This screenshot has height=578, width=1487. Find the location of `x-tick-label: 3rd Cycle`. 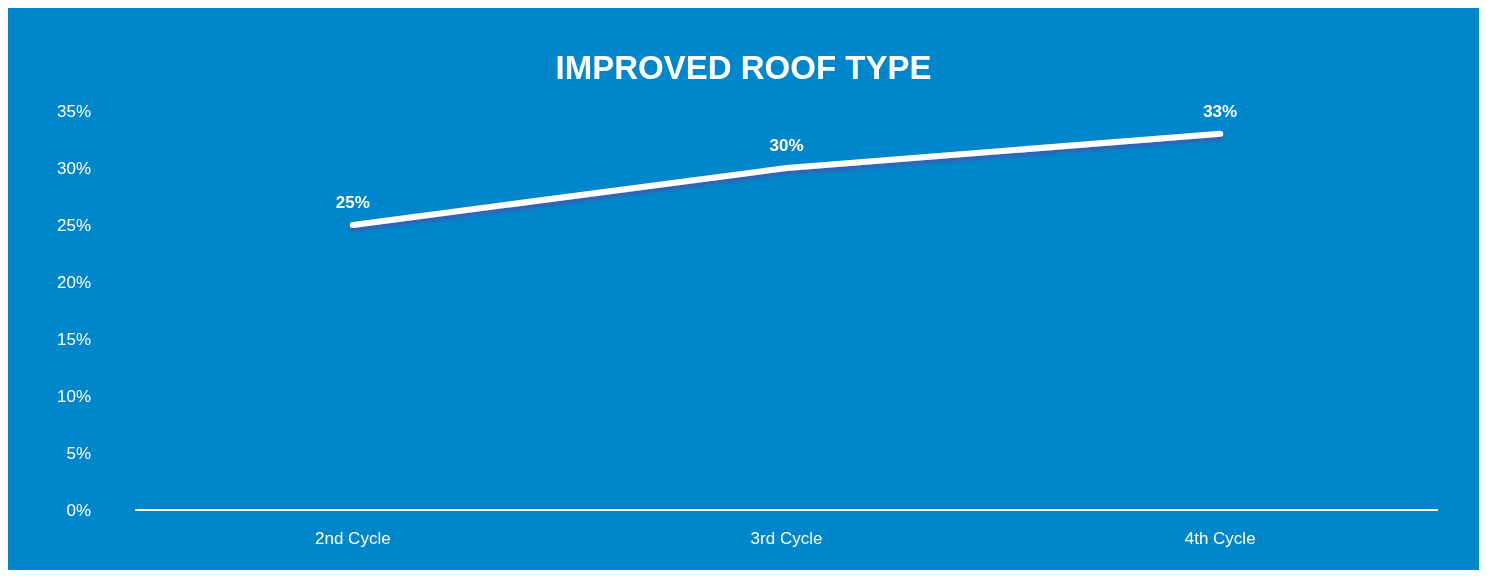

x-tick-label: 3rd Cycle is located at coordinates (786, 538).